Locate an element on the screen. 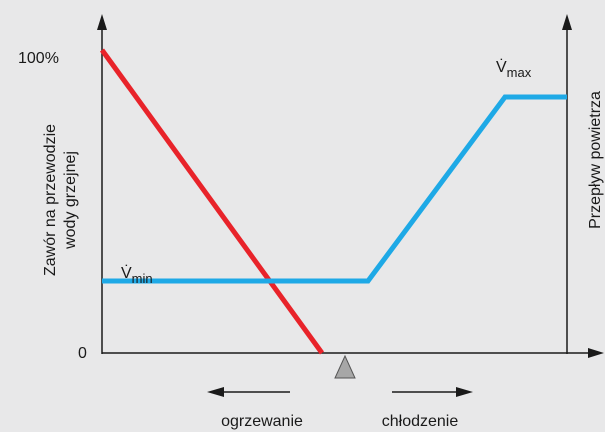 Image resolution: width=605 pixels, height=432 pixels. setpoint-marker is located at coordinates (345, 366).